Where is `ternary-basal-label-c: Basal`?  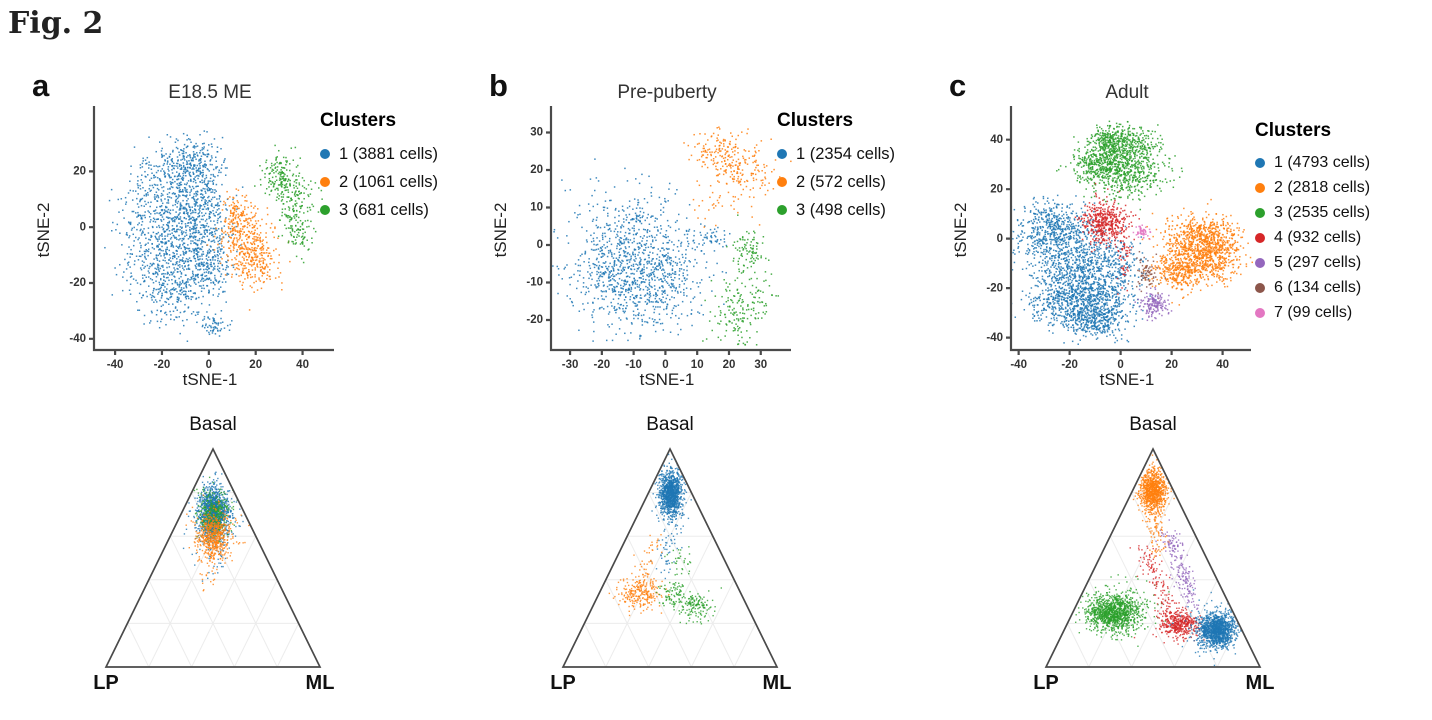
ternary-basal-label-c: Basal is located at coordinates (1153, 424).